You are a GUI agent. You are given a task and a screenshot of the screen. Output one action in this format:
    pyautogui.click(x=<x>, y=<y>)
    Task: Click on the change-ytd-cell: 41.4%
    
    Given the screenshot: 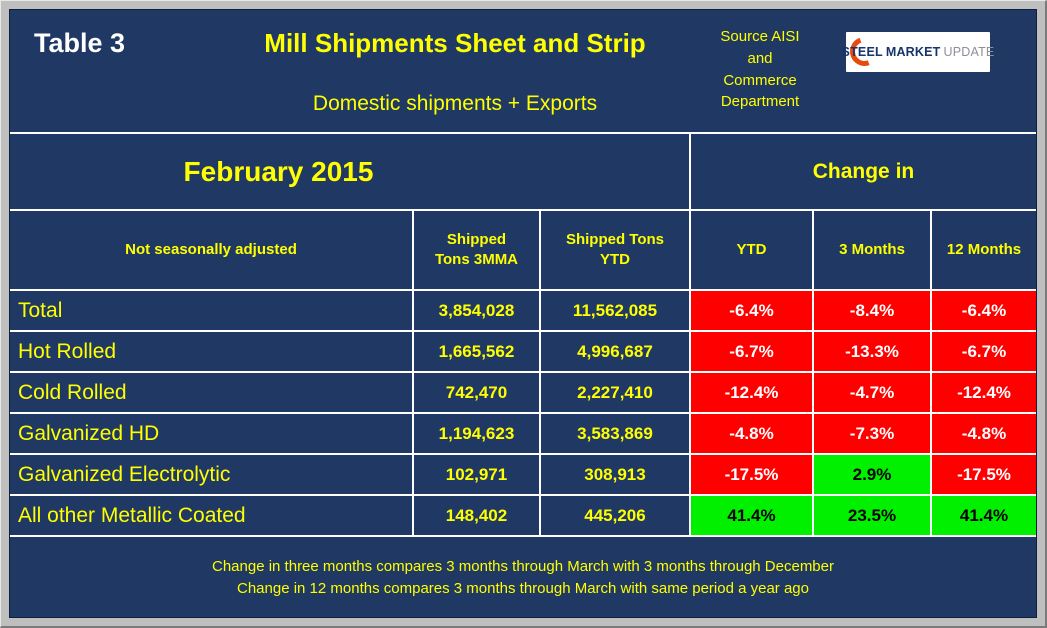 What is the action you would take?
    pyautogui.click(x=752, y=515)
    